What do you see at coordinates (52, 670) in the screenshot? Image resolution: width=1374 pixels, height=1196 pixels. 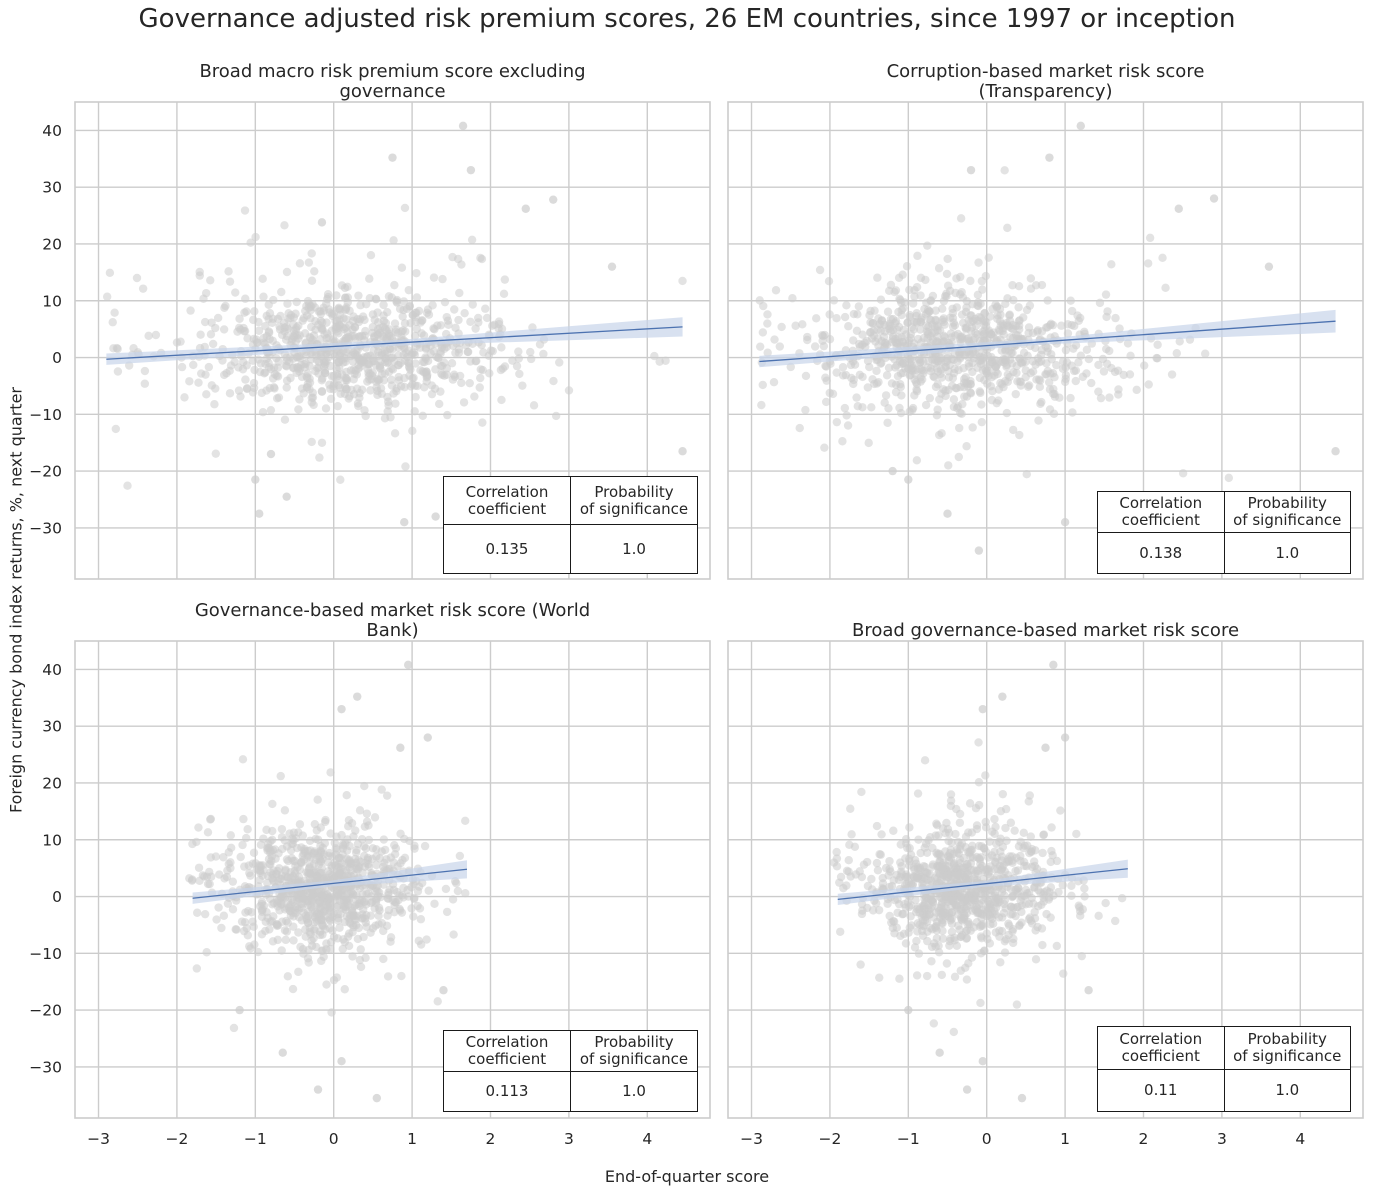 I see `y-tick-label: 40` at bounding box center [52, 670].